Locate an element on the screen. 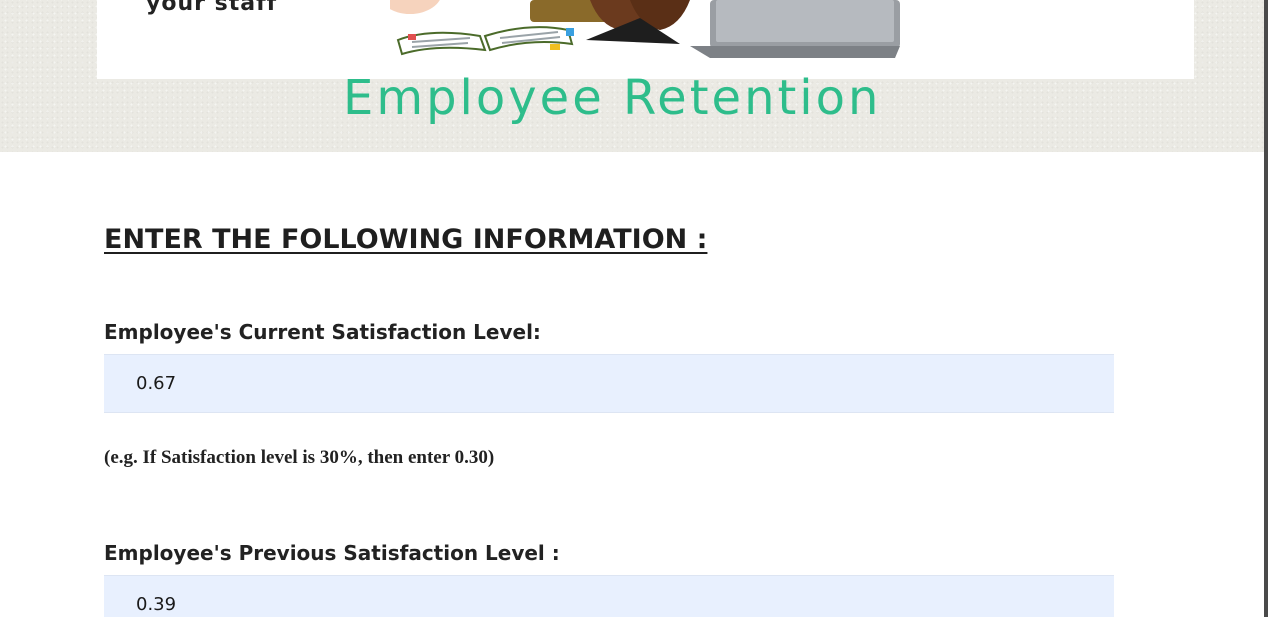 This screenshot has height=617, width=1268. office-illustration is located at coordinates (645, 29).